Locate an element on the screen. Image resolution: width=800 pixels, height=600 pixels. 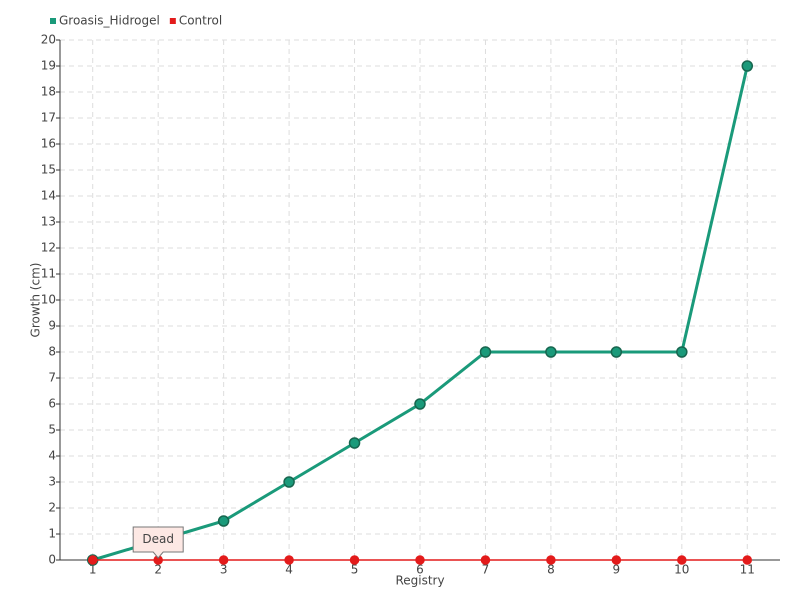
y-tick-label: 20 is located at coordinates (48, 40).